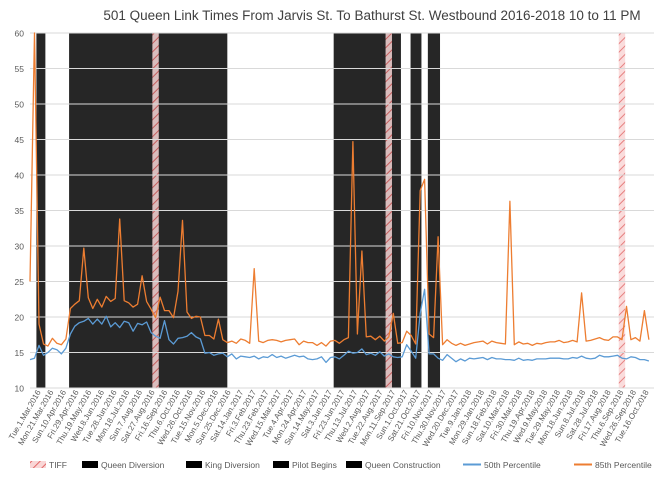  Describe the element at coordinates (20, 34) in the screenshot. I see `y-tick-label: 60` at that location.